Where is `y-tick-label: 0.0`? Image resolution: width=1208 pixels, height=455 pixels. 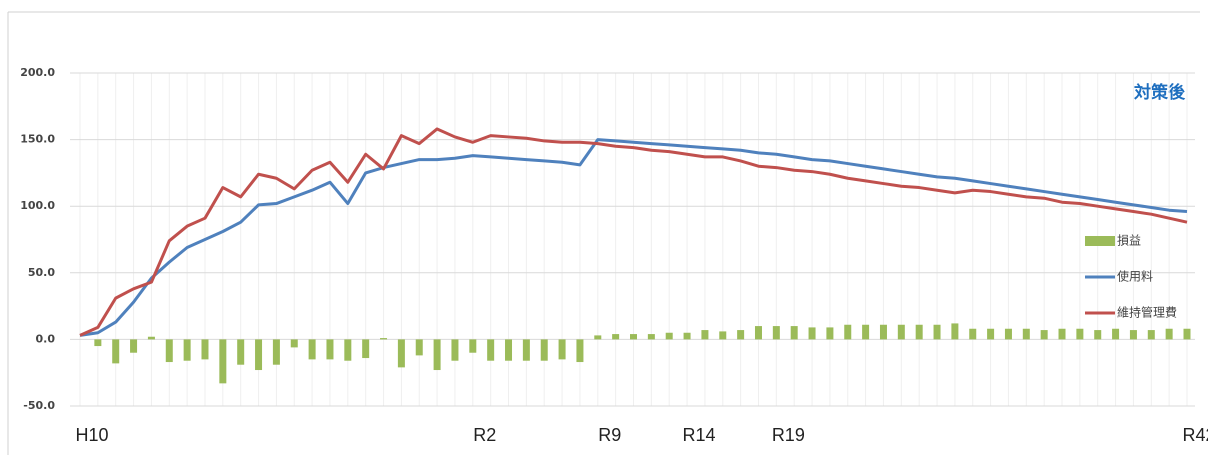 y-tick-label: 0.0 is located at coordinates (46, 338).